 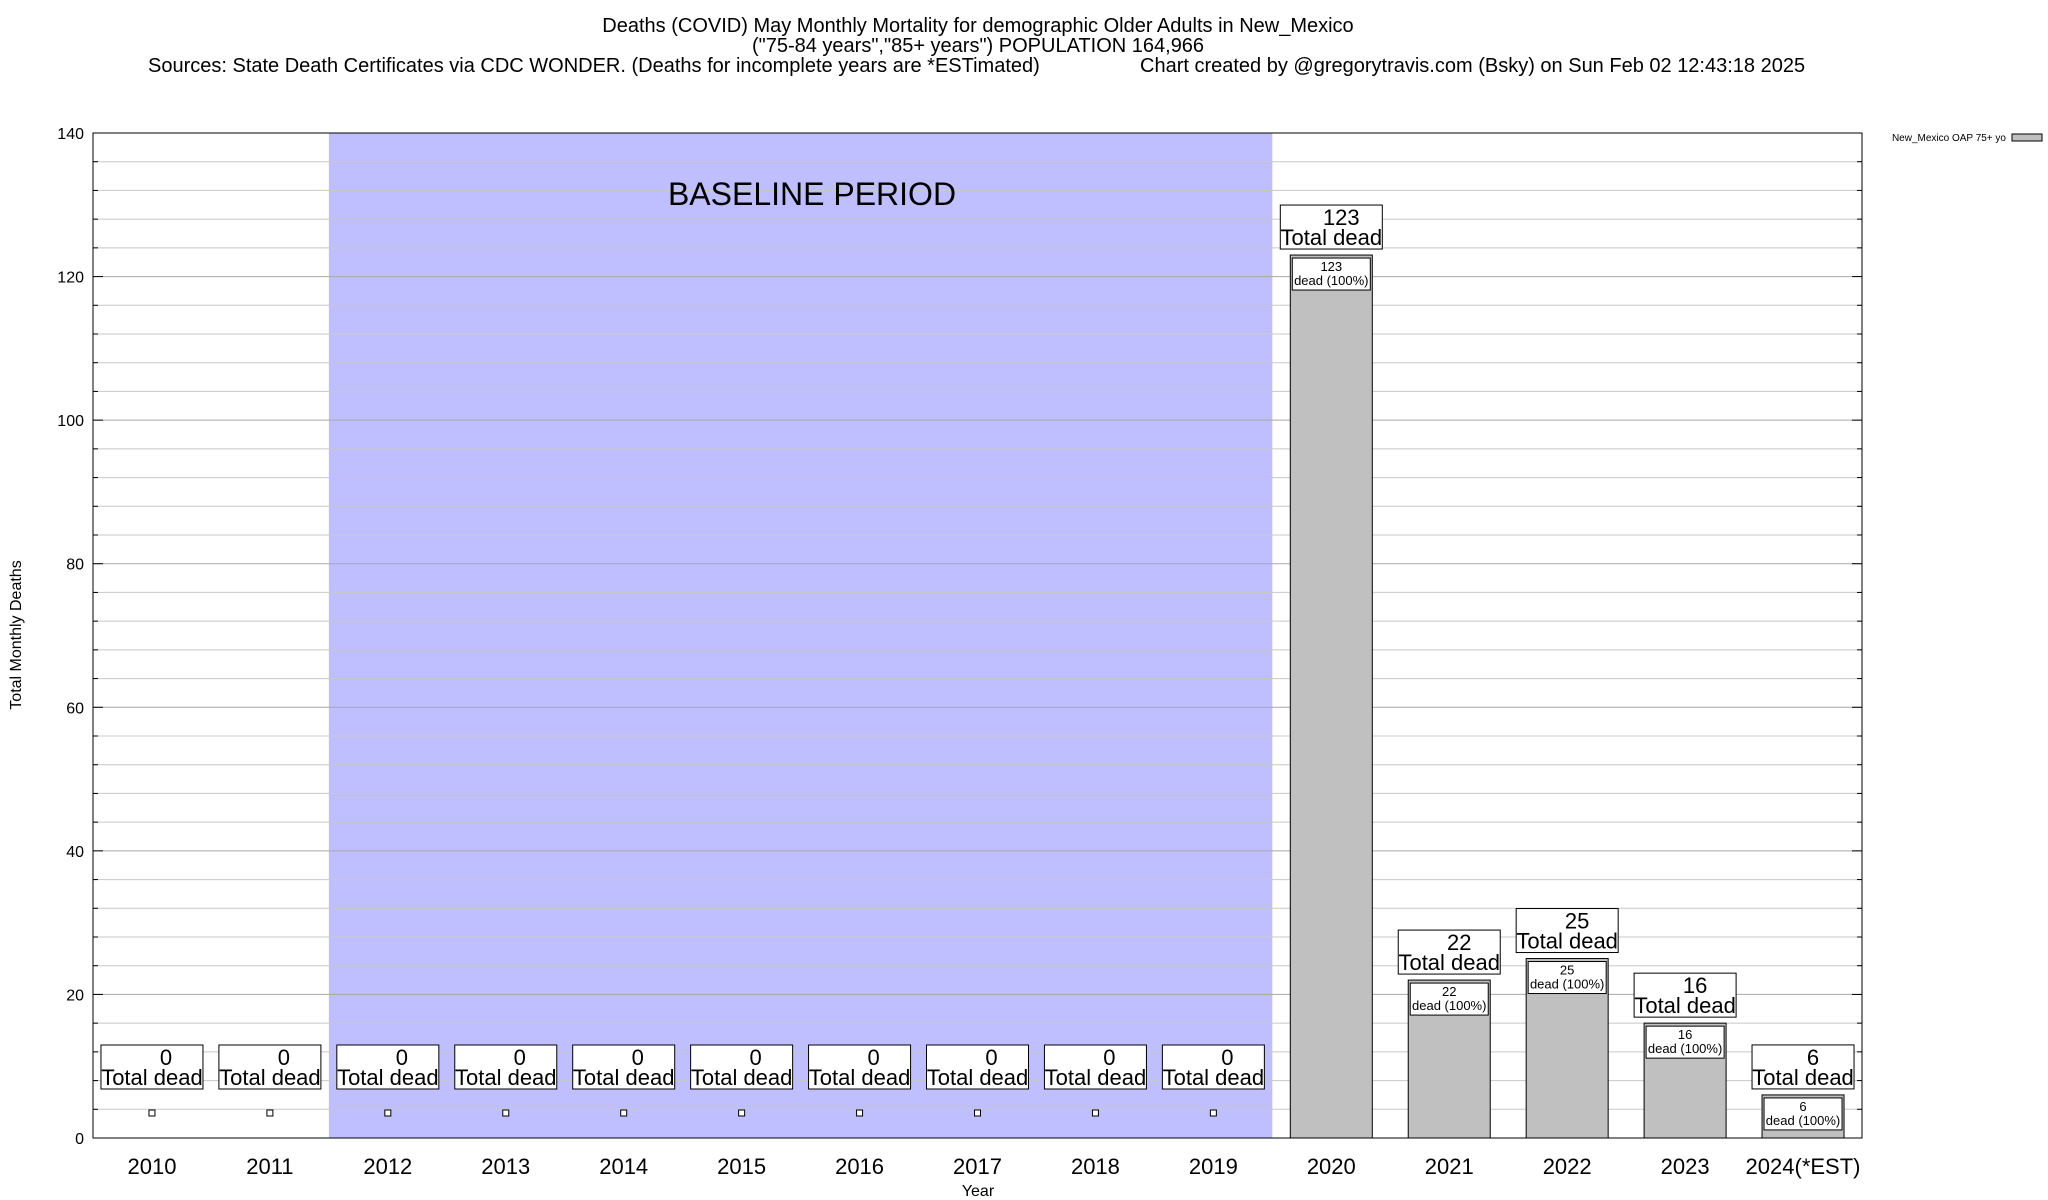 I want to click on legend: New_Mexico OAP 75+ yo, so click(x=1967, y=138).